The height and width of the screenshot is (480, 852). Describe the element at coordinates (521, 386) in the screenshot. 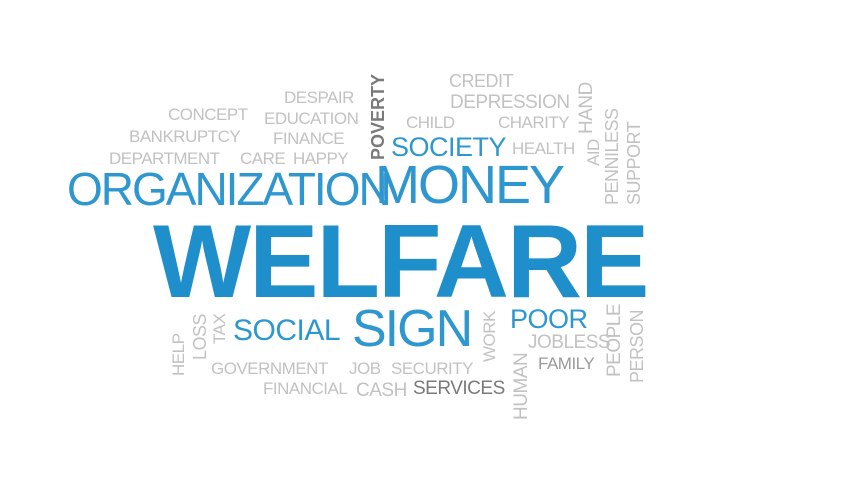

I see `word-human: HUMAN` at that location.